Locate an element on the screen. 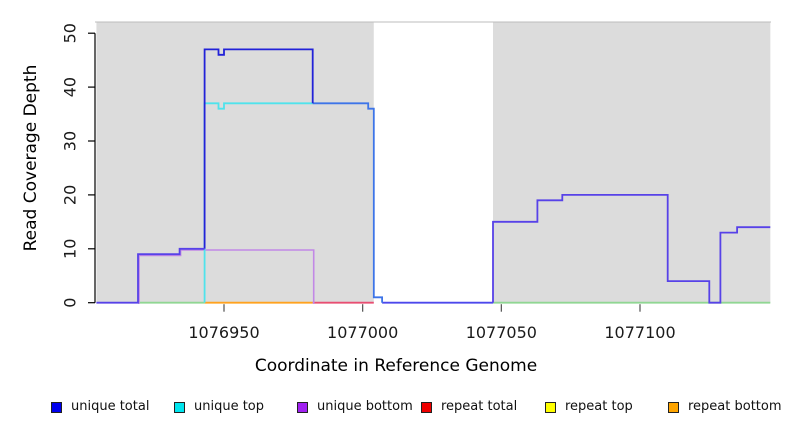 The image size is (792, 432). y-tick-label: 0 is located at coordinates (70, 303).